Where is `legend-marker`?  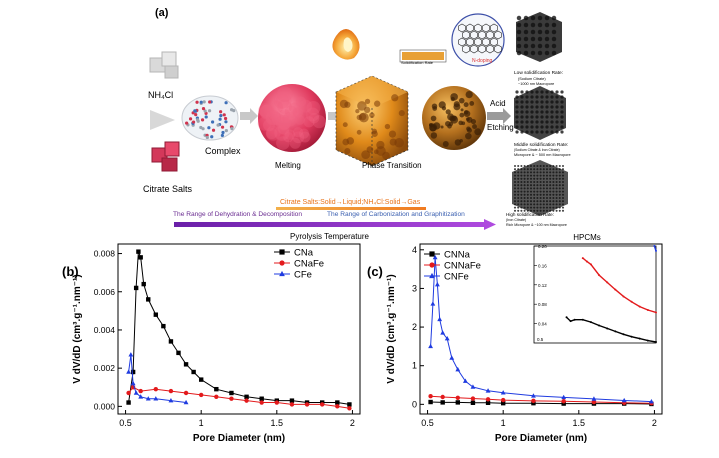 legend-marker is located at coordinates (282, 263).